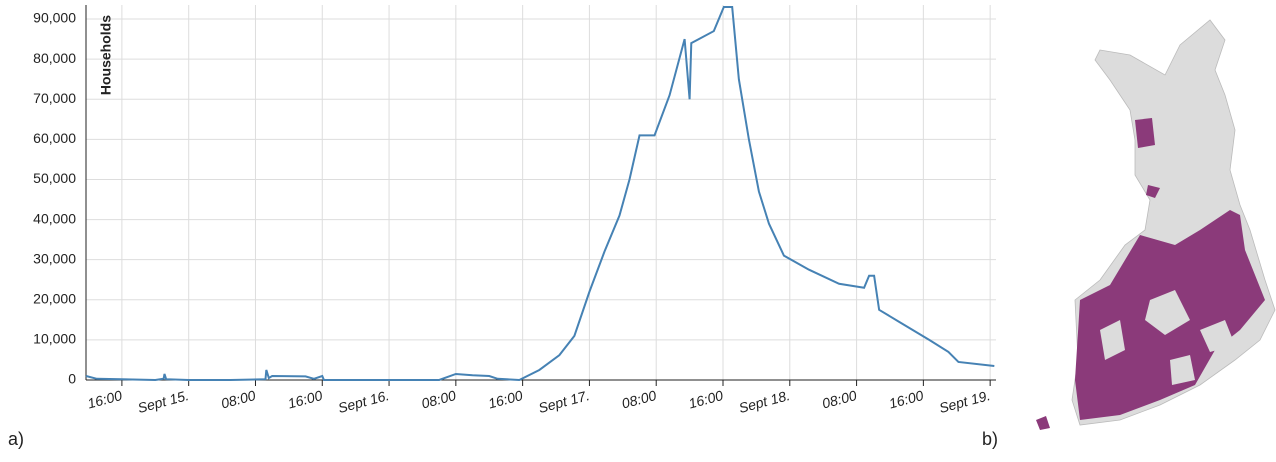  Describe the element at coordinates (16, 439) in the screenshot. I see `panel-label: a)` at that location.